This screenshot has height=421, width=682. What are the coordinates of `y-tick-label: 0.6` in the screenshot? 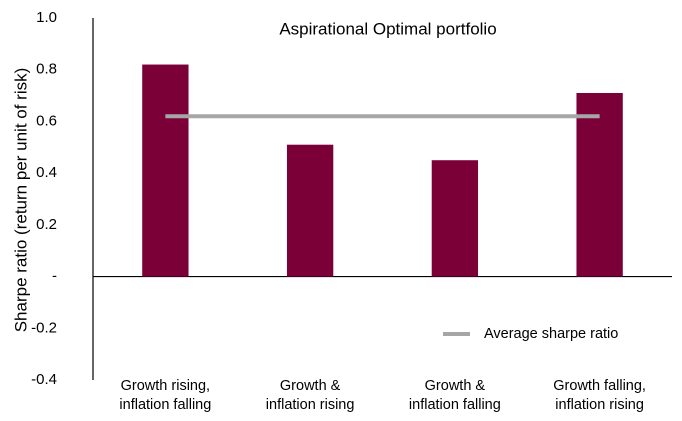 It's located at (46, 120).